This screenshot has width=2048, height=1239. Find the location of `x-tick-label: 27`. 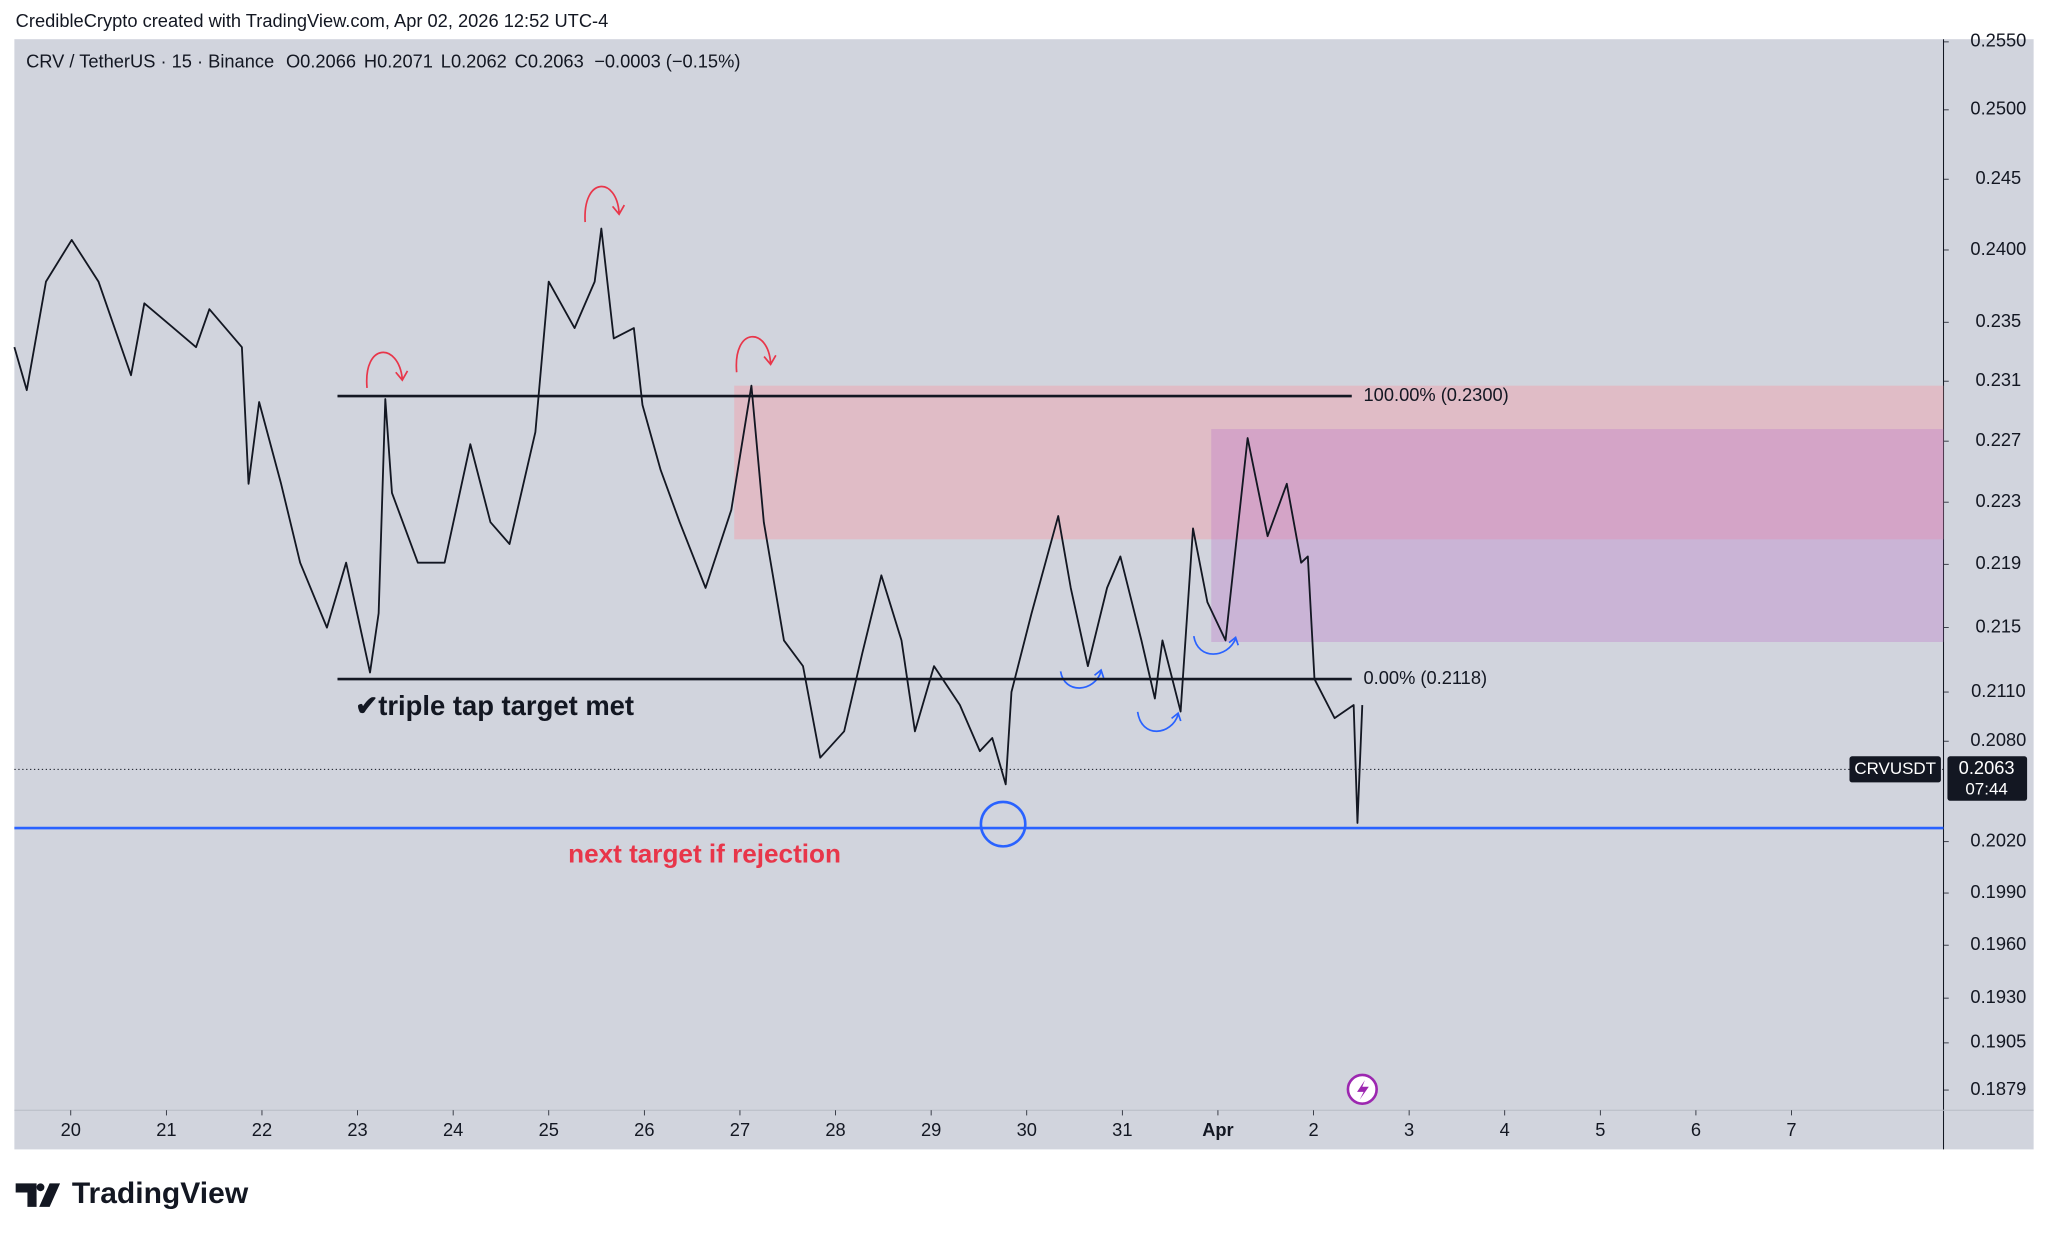

x-tick-label: 27 is located at coordinates (740, 1129).